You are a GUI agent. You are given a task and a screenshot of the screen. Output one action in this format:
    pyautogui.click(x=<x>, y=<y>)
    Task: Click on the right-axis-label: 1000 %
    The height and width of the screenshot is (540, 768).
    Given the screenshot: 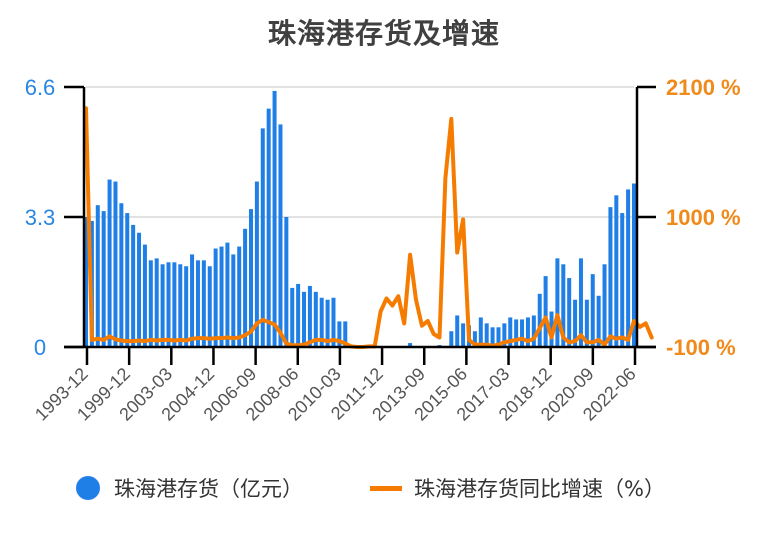 What is the action you would take?
    pyautogui.click(x=703, y=217)
    